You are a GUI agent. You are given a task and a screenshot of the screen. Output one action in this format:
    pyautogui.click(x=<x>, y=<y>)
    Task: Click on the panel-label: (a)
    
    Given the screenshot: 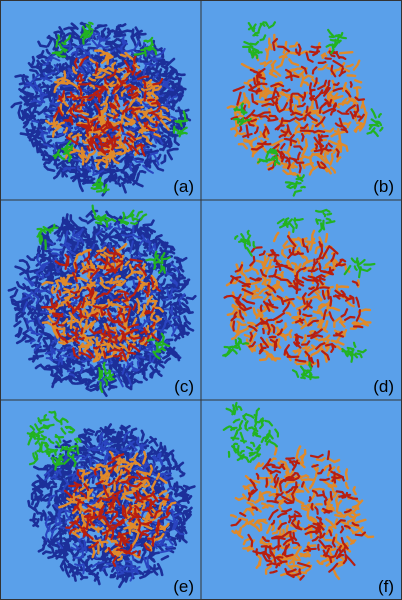 What is the action you would take?
    pyautogui.click(x=183, y=186)
    